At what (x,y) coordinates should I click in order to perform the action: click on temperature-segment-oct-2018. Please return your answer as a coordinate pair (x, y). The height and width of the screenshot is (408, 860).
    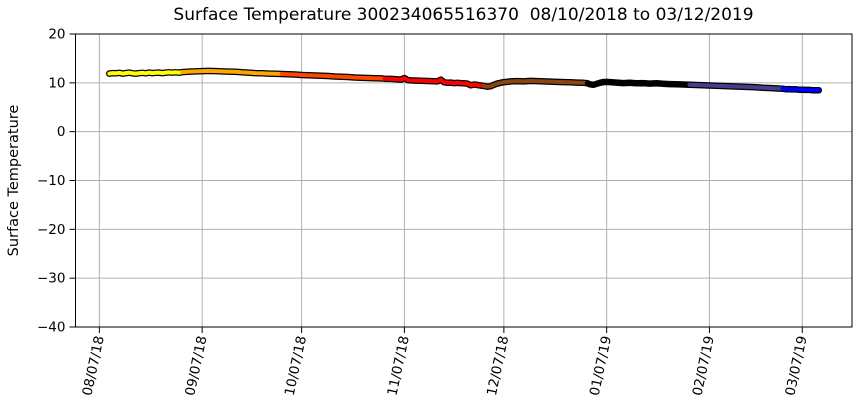
    Looking at the image, I should click on (333, 76).